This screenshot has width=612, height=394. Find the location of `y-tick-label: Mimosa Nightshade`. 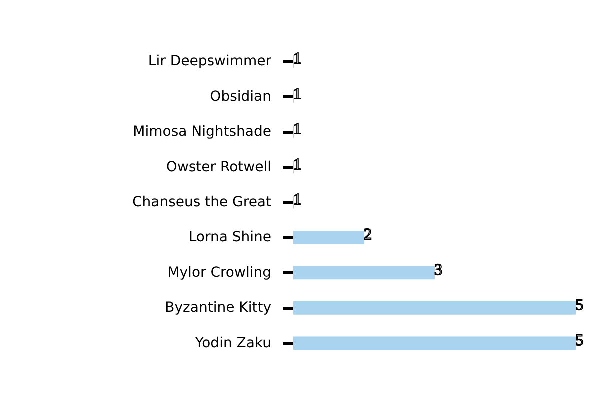

y-tick-label: Mimosa Nightshade is located at coordinates (202, 132).